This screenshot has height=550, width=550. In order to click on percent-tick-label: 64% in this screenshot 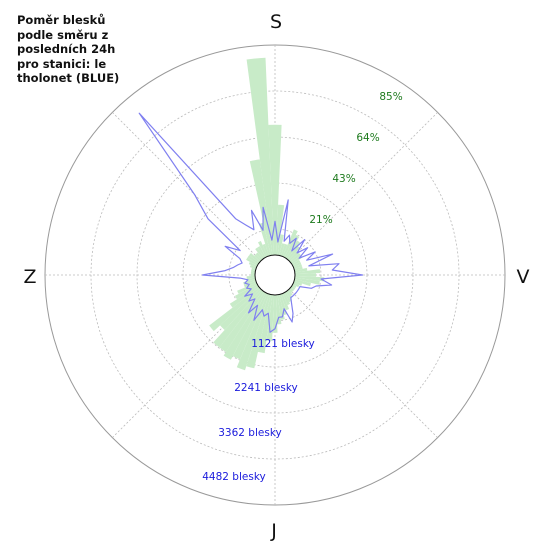, I will do `click(367, 138)`.